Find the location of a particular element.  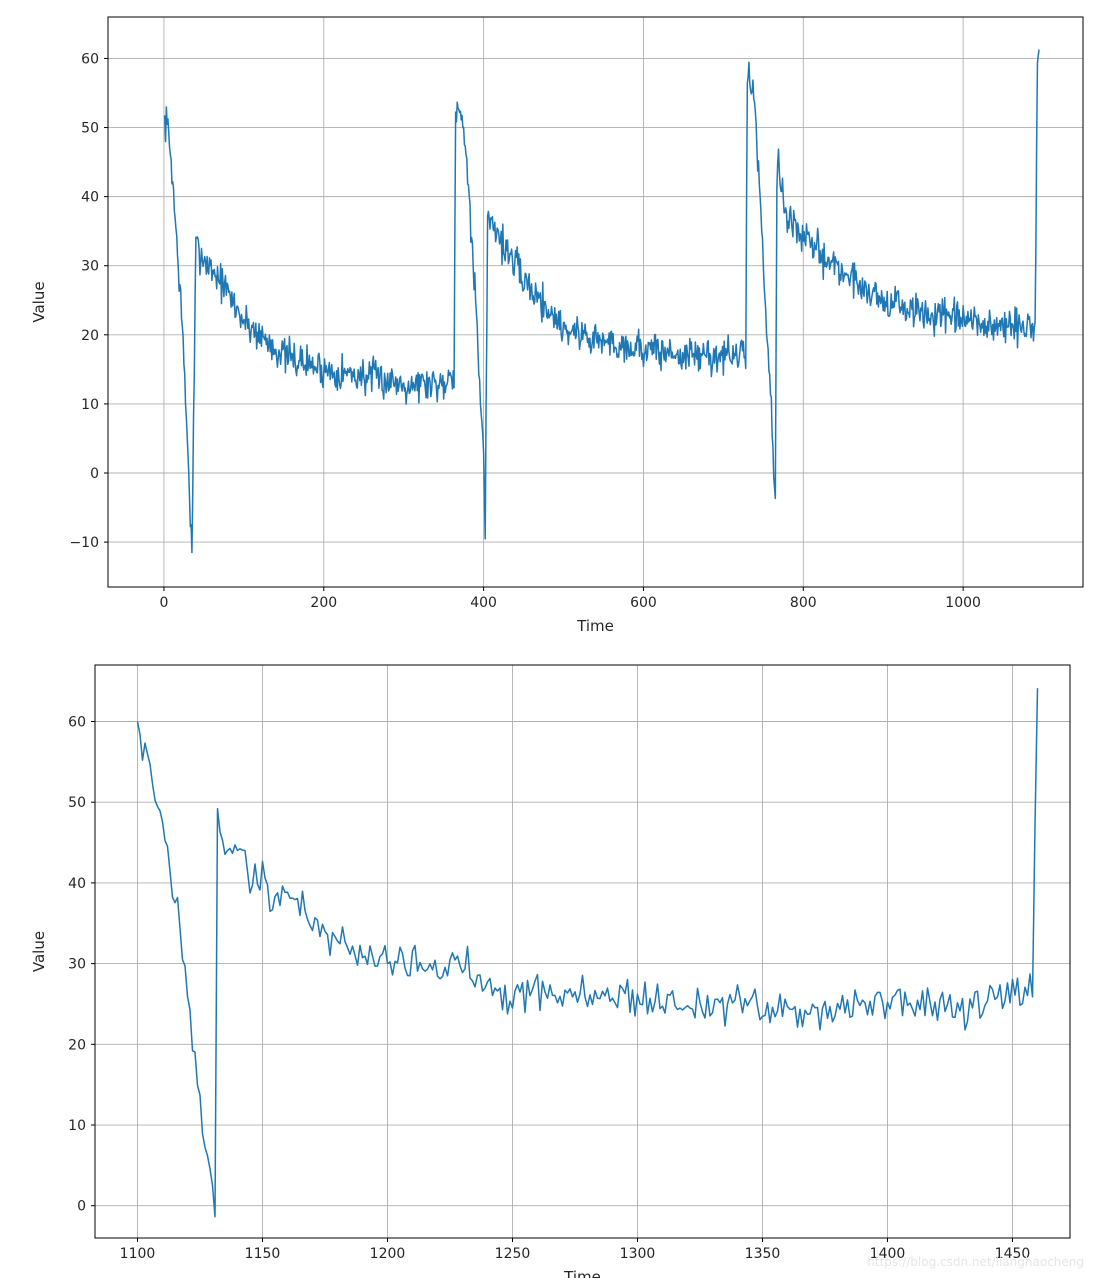

x-tick-label: 1400 is located at coordinates (888, 1254).